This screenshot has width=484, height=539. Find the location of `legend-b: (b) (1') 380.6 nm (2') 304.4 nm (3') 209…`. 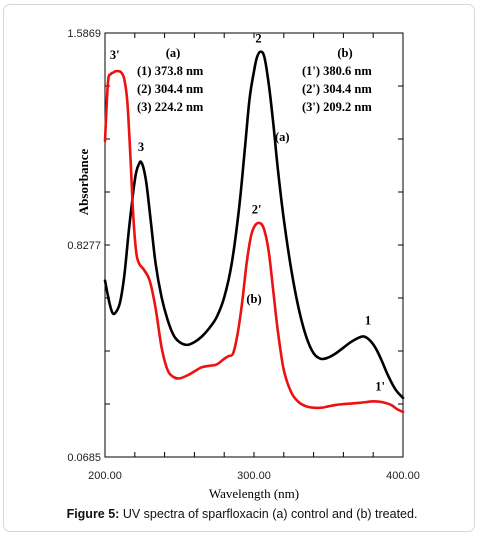

legend-b: (b) (1') 380.6 nm (2') 304.4 nm (3') 209… is located at coordinates (337, 80).